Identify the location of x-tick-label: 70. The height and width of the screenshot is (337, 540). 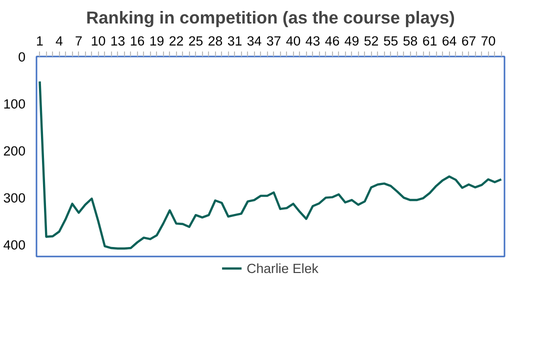
(488, 41).